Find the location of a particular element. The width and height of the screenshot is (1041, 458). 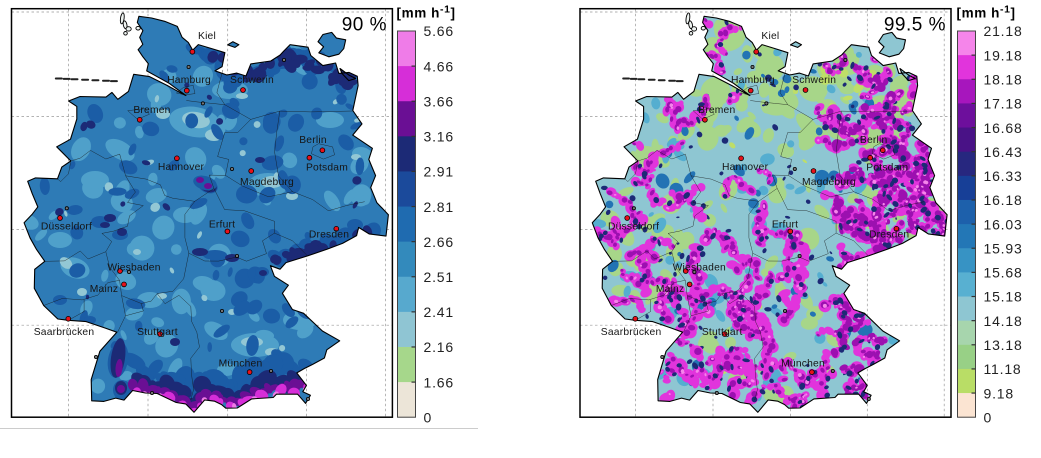

svg-text: 16.43 is located at coordinates (1003, 152).